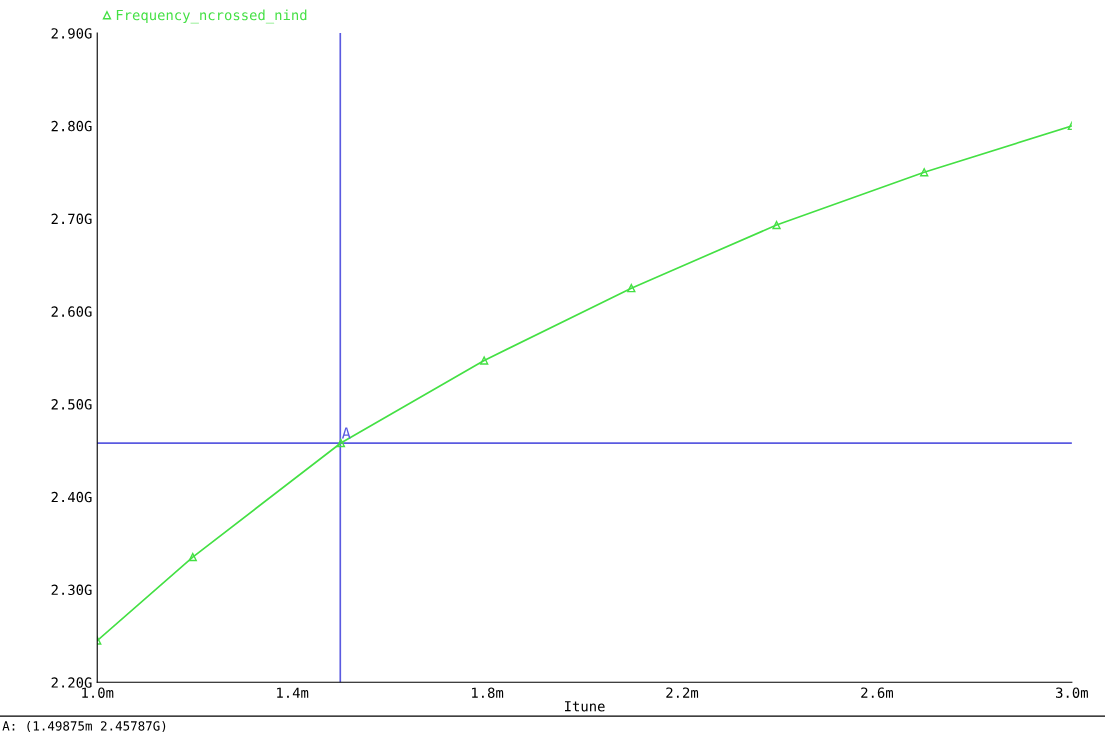 This screenshot has width=1105, height=736. What do you see at coordinates (488, 692) in the screenshot?
I see `x-tick-label: 1.8m` at bounding box center [488, 692].